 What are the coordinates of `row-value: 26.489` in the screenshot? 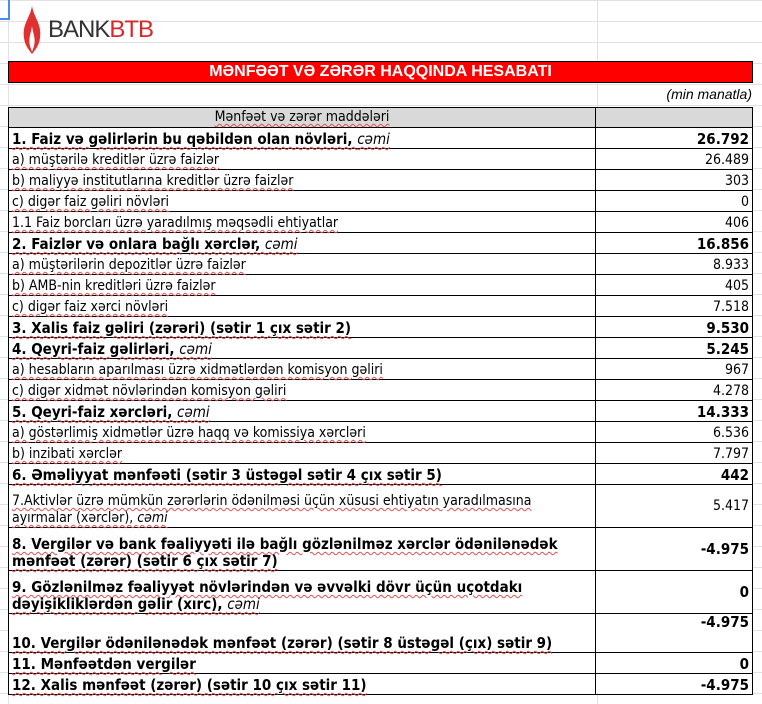 It's located at (674, 159).